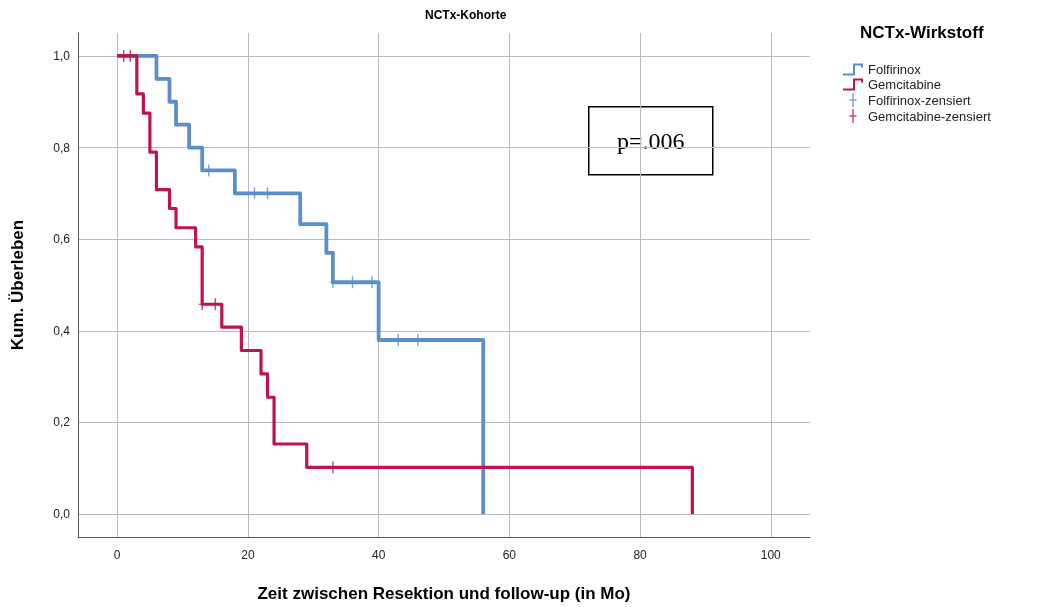  I want to click on y-tick-label: 1,0, so click(62, 55).